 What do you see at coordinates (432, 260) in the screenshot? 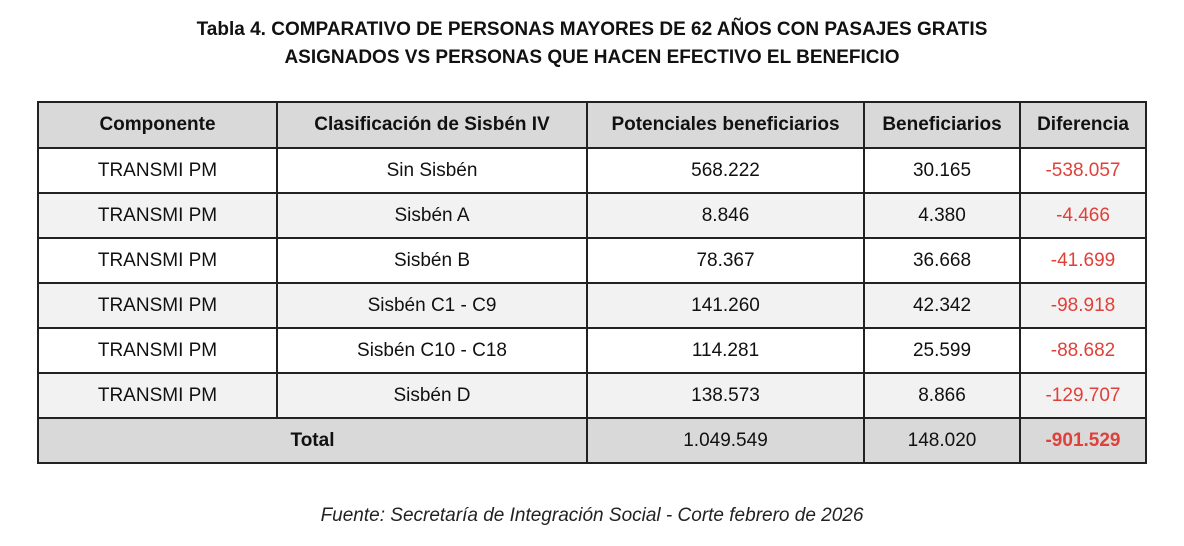
I see `cell-clasificacion: Sisbén B` at bounding box center [432, 260].